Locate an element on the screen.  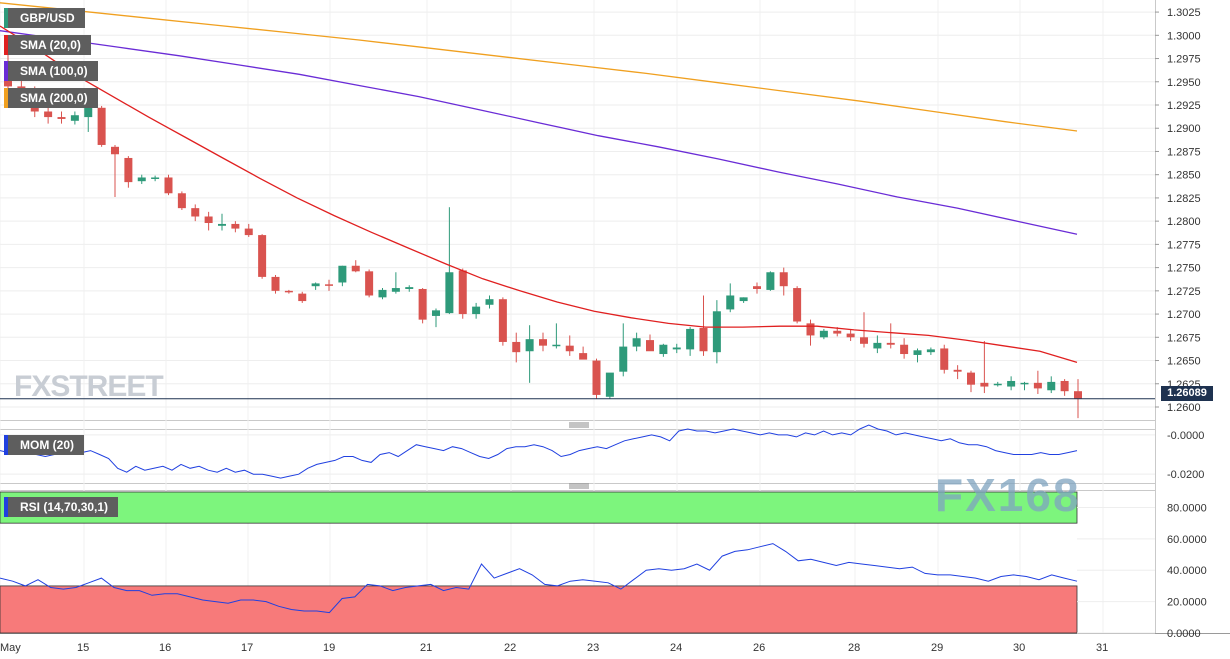
price-tick-label: 1.3000 is located at coordinates (1184, 36).